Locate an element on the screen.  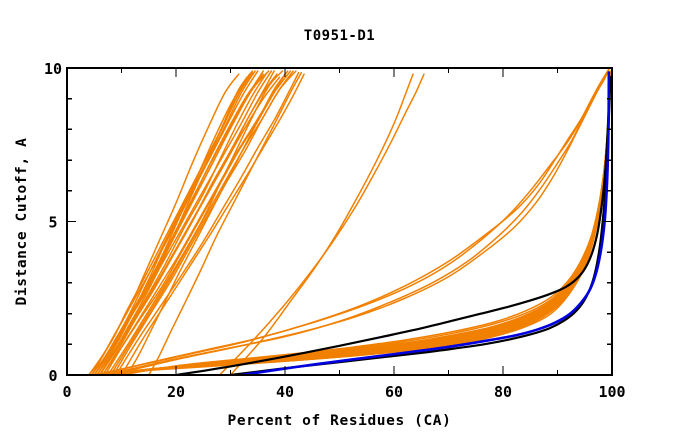
x-tick-label: 100 is located at coordinates (611, 392).